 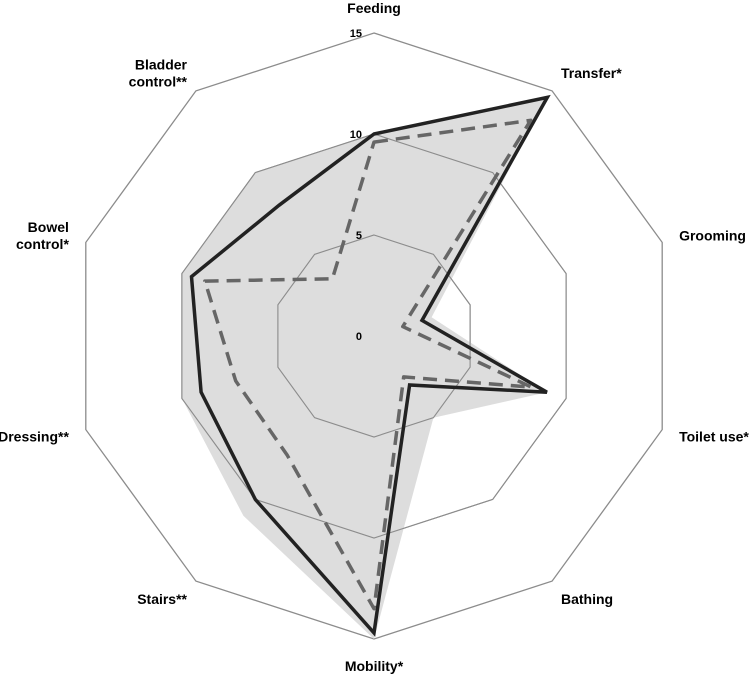 I want to click on axis-label-toilet-use: Toilet use*, so click(x=714, y=436).